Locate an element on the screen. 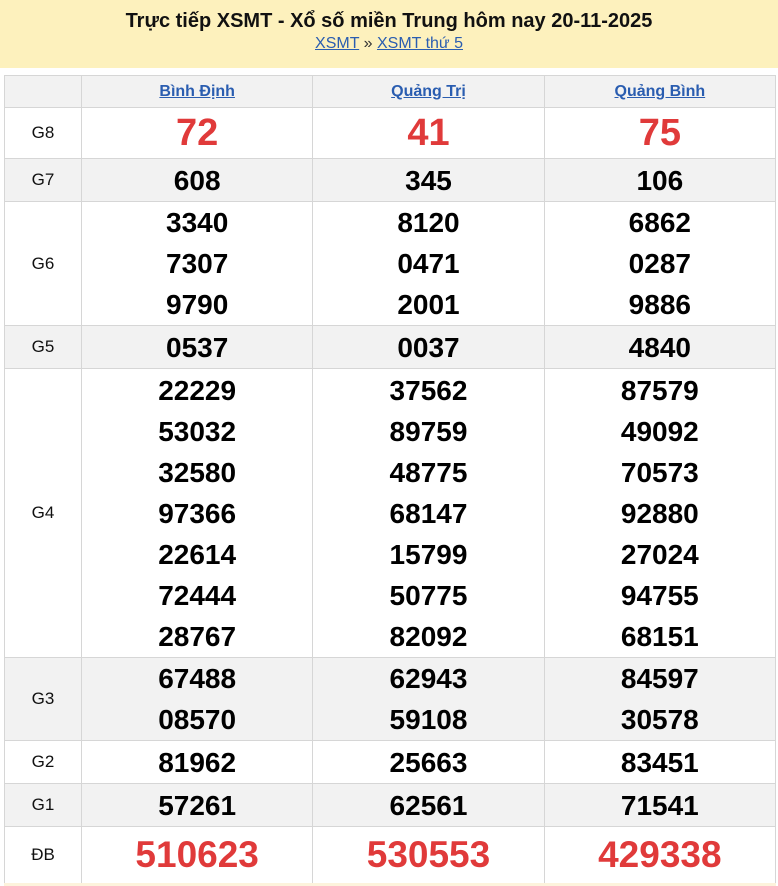  prize-cell: 429338 is located at coordinates (660, 855).